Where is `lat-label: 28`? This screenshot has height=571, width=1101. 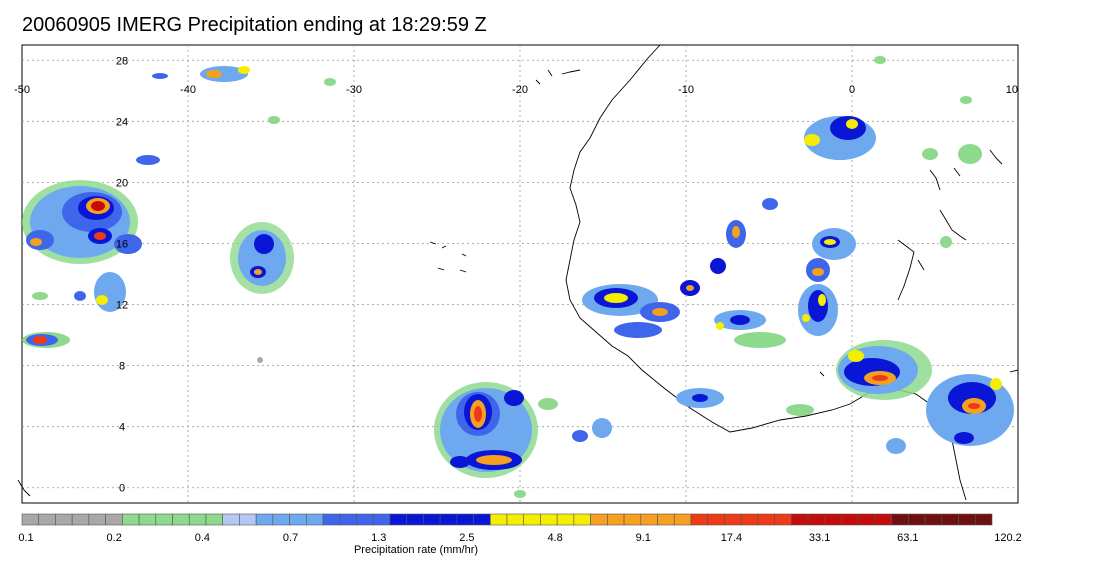 lat-label: 28 is located at coordinates (122, 61).